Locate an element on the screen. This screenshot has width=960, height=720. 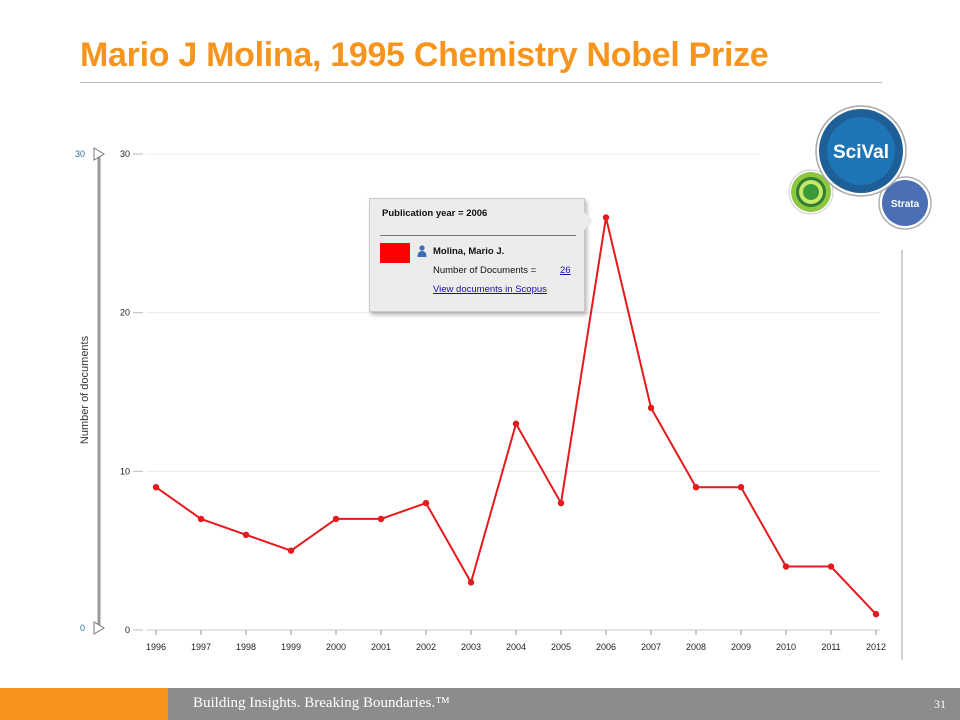
x-tick-label: 1998 is located at coordinates (246, 647).